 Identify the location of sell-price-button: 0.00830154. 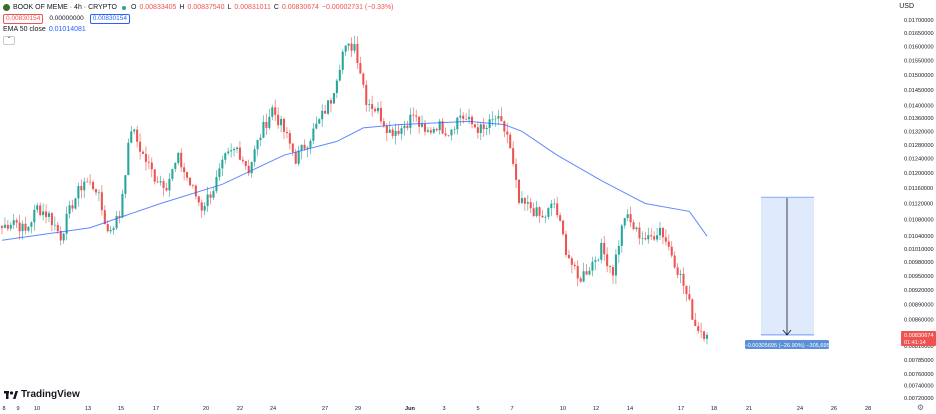
(23, 18).